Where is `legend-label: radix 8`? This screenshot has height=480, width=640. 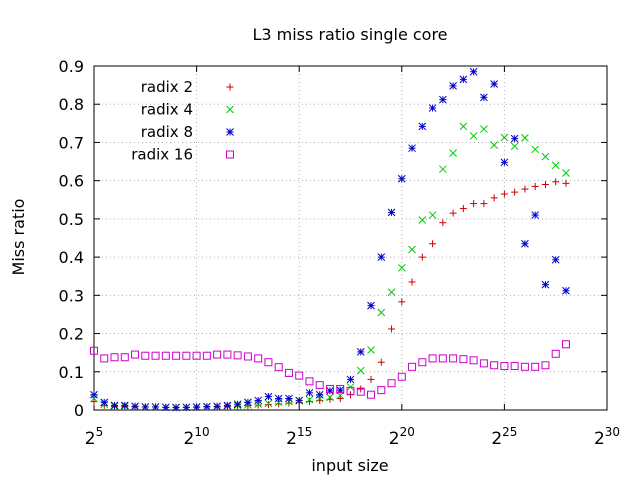 legend-label: radix 8 is located at coordinates (167, 132).